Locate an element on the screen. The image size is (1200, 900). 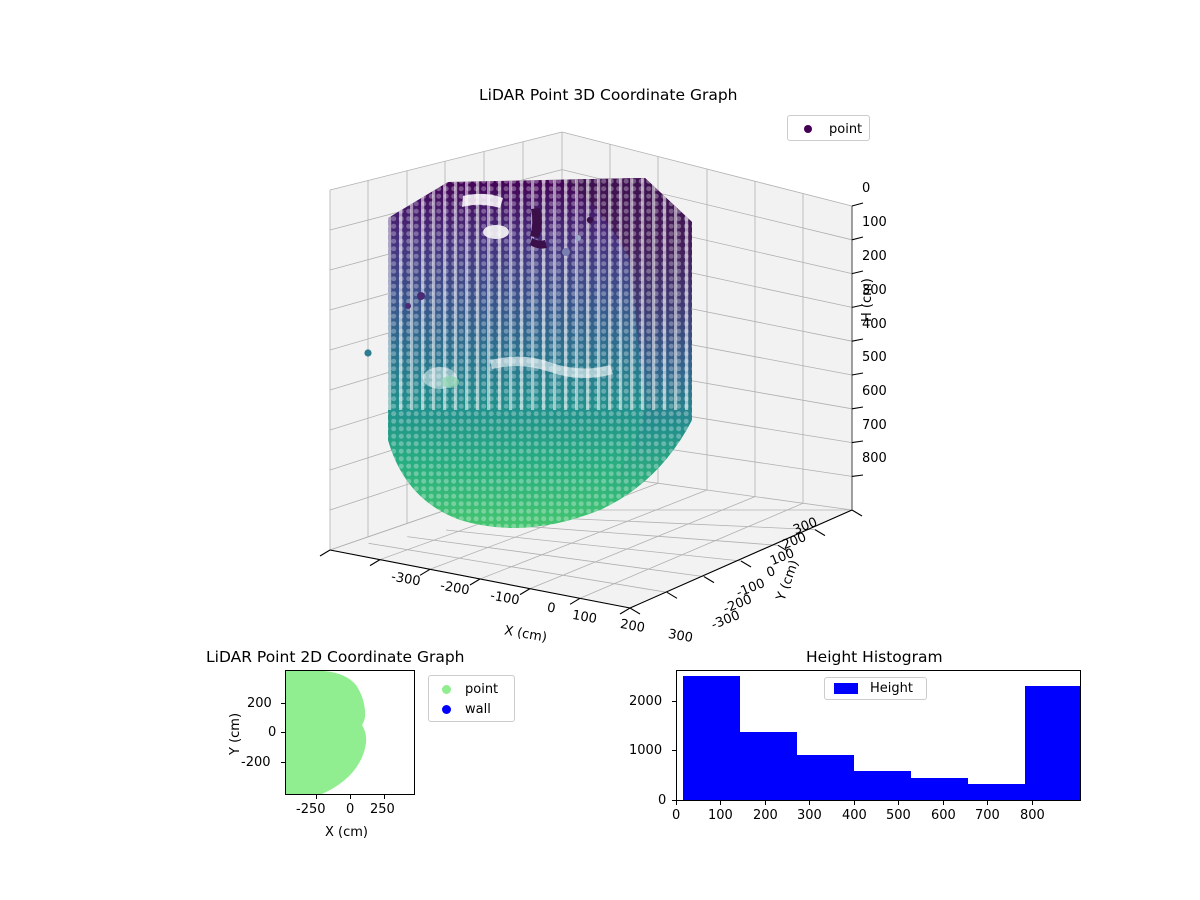
plot3d-legend: point is located at coordinates (828, 128).